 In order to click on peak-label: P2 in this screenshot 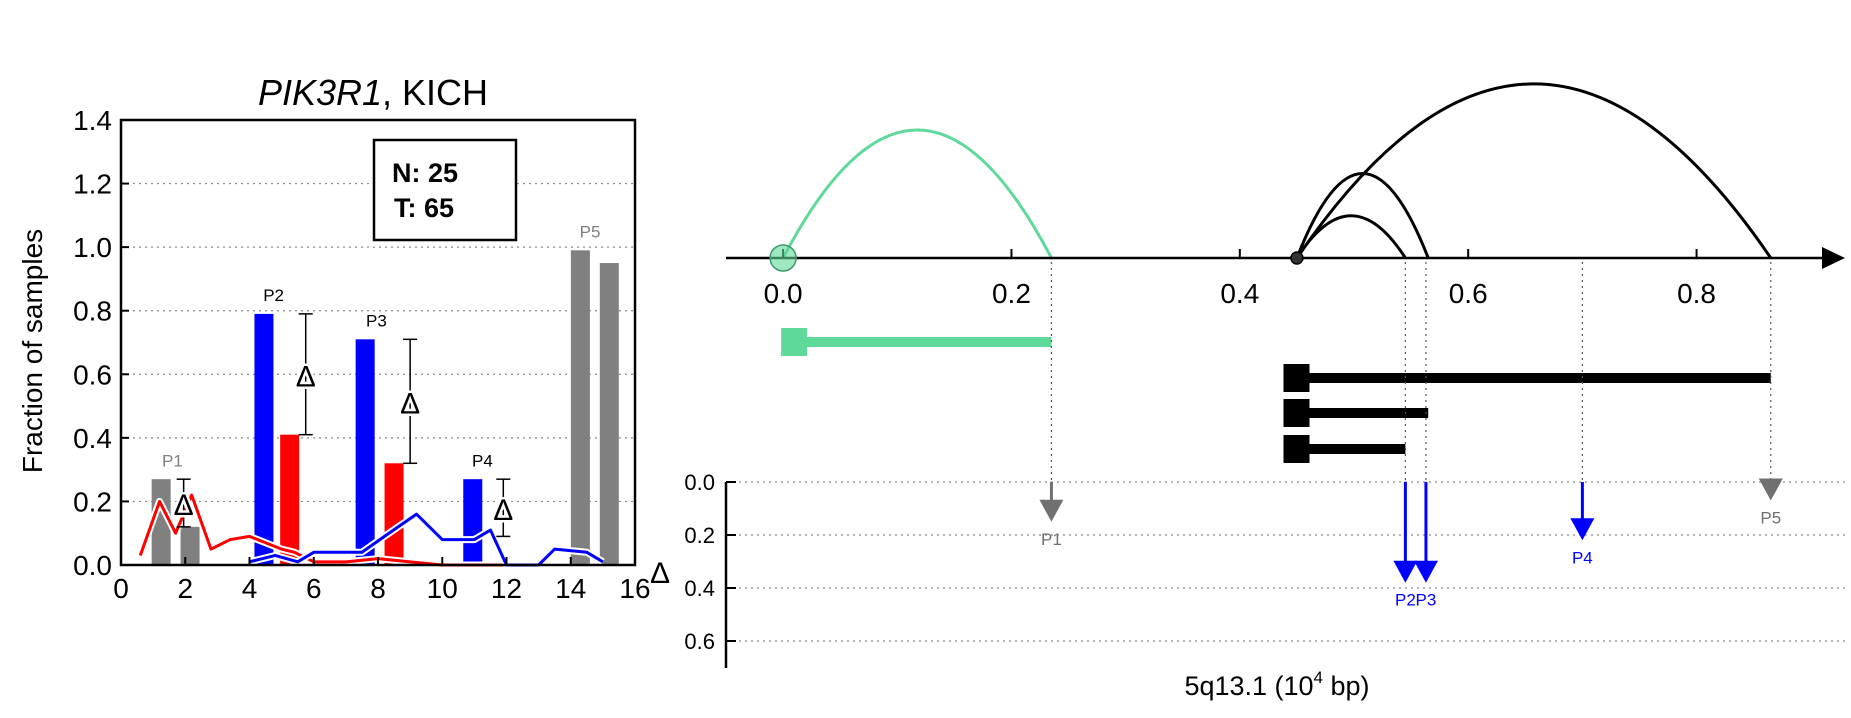, I will do `click(273, 295)`.